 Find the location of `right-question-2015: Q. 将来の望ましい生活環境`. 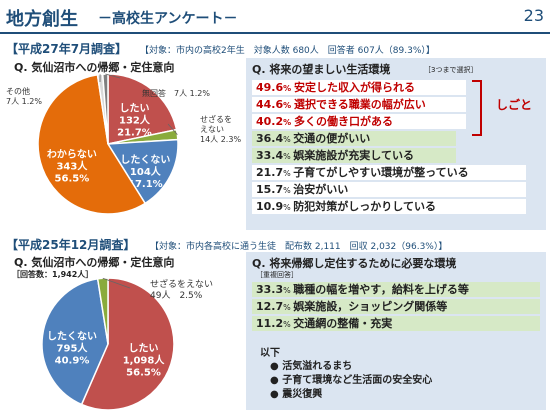

right-question-2015: Q. 将来の望ましい生活環境 is located at coordinates (321, 69).